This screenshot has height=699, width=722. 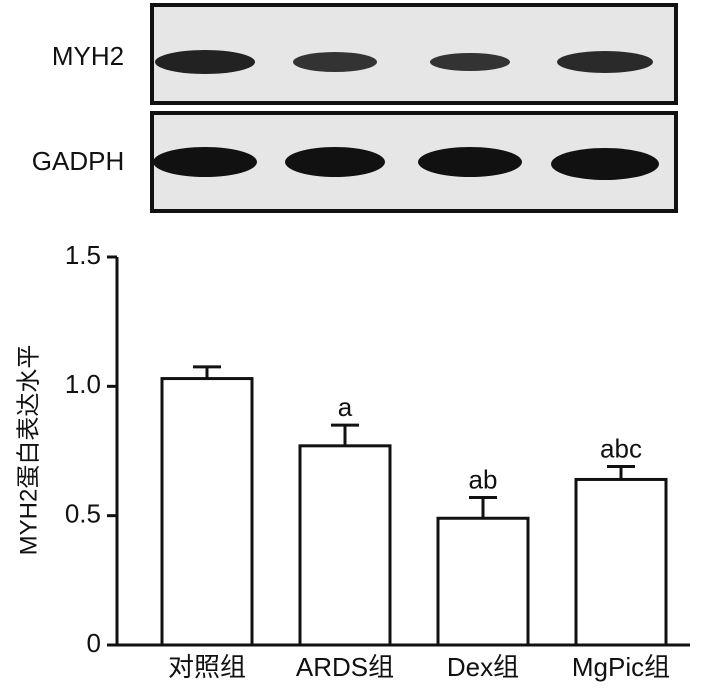 I want to click on x-tick-label: Dex组, so click(x=483, y=667).